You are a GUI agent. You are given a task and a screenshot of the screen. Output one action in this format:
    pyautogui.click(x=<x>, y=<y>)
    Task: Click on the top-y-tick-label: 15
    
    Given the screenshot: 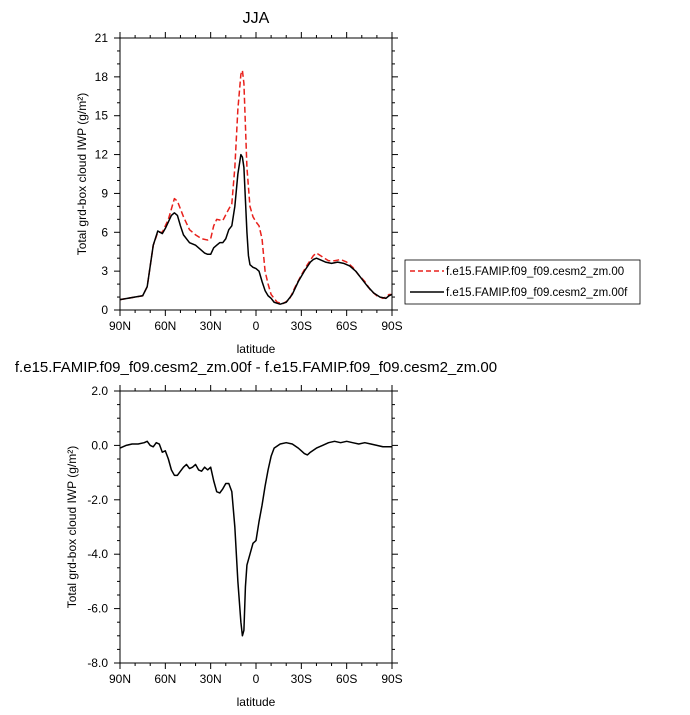 What is the action you would take?
    pyautogui.click(x=102, y=116)
    